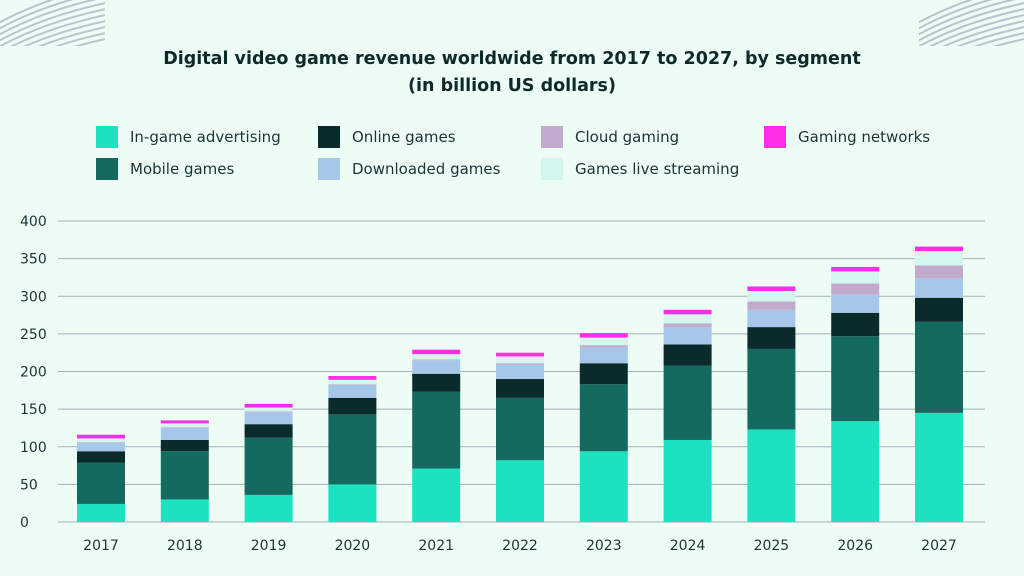 This screenshot has width=1024, height=576. Describe the element at coordinates (184, 475) in the screenshot. I see `bar-segment-mobile-games-2018` at that location.